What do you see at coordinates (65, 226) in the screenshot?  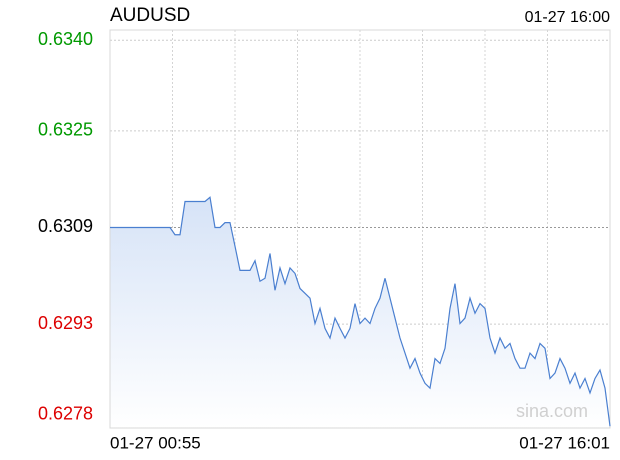 I see `y-tick-label: 0.6309` at bounding box center [65, 226].